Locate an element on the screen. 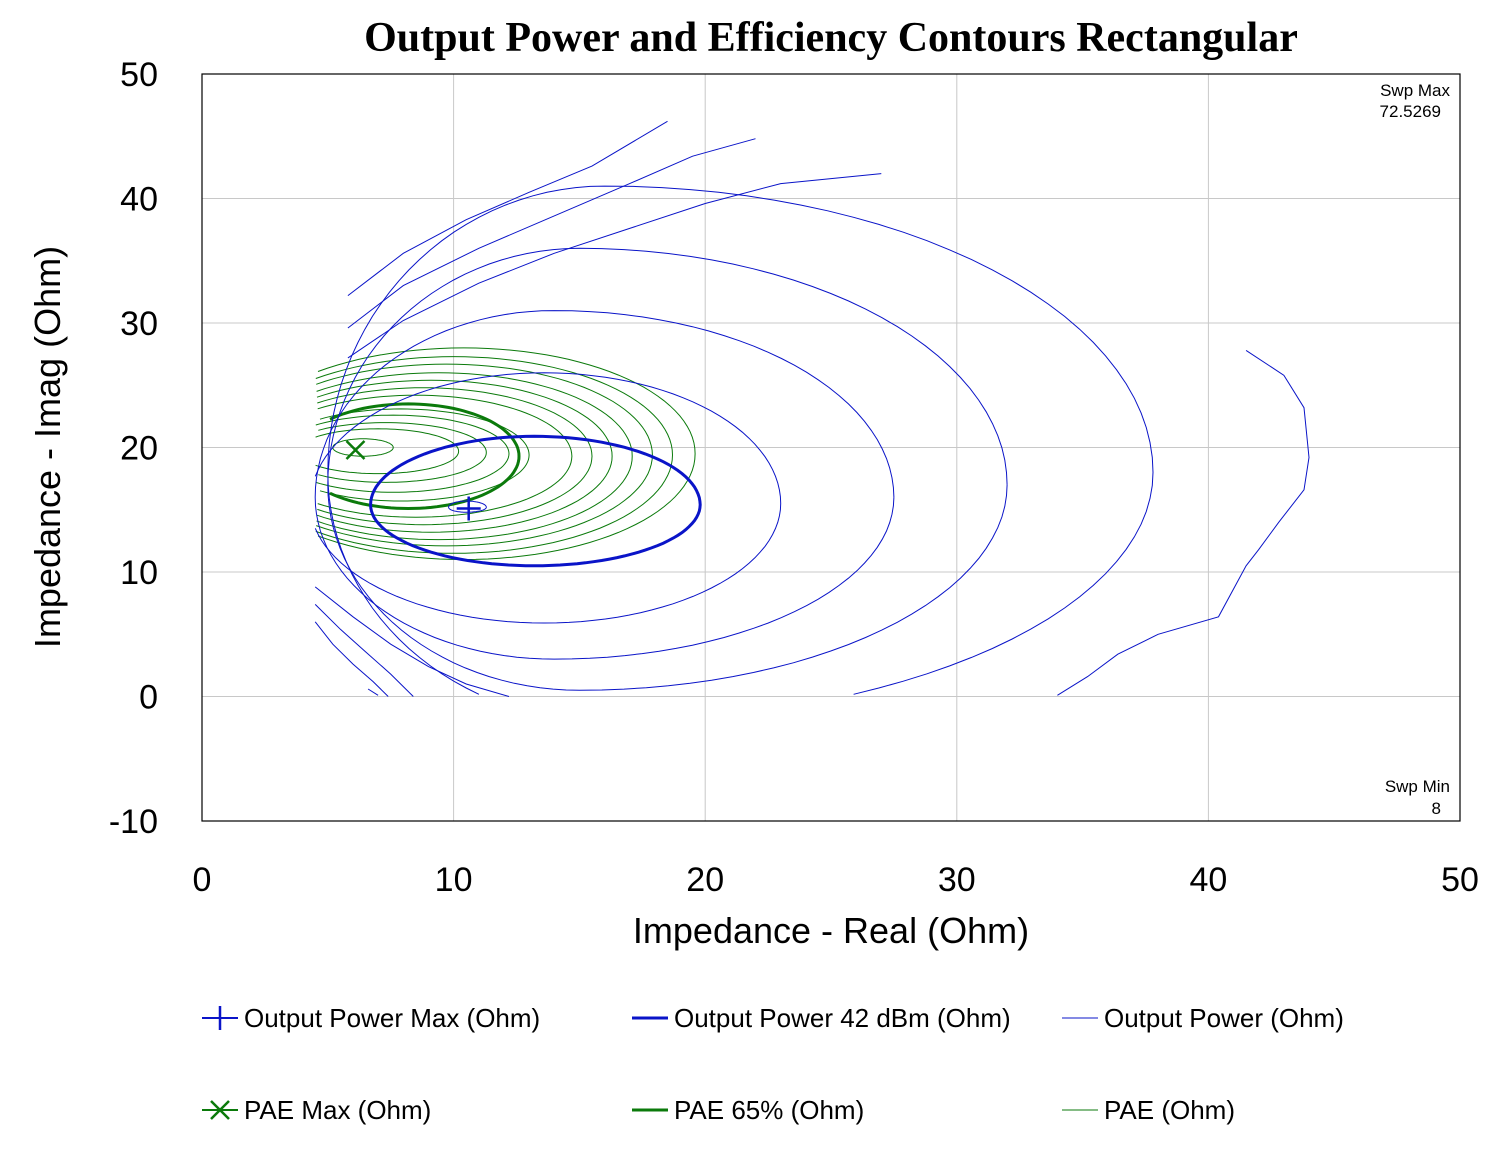 Image resolution: width=1507 pixels, height=1152 pixels. legend-label-pae-max: PAE Max (Ohm) is located at coordinates (337, 1110).